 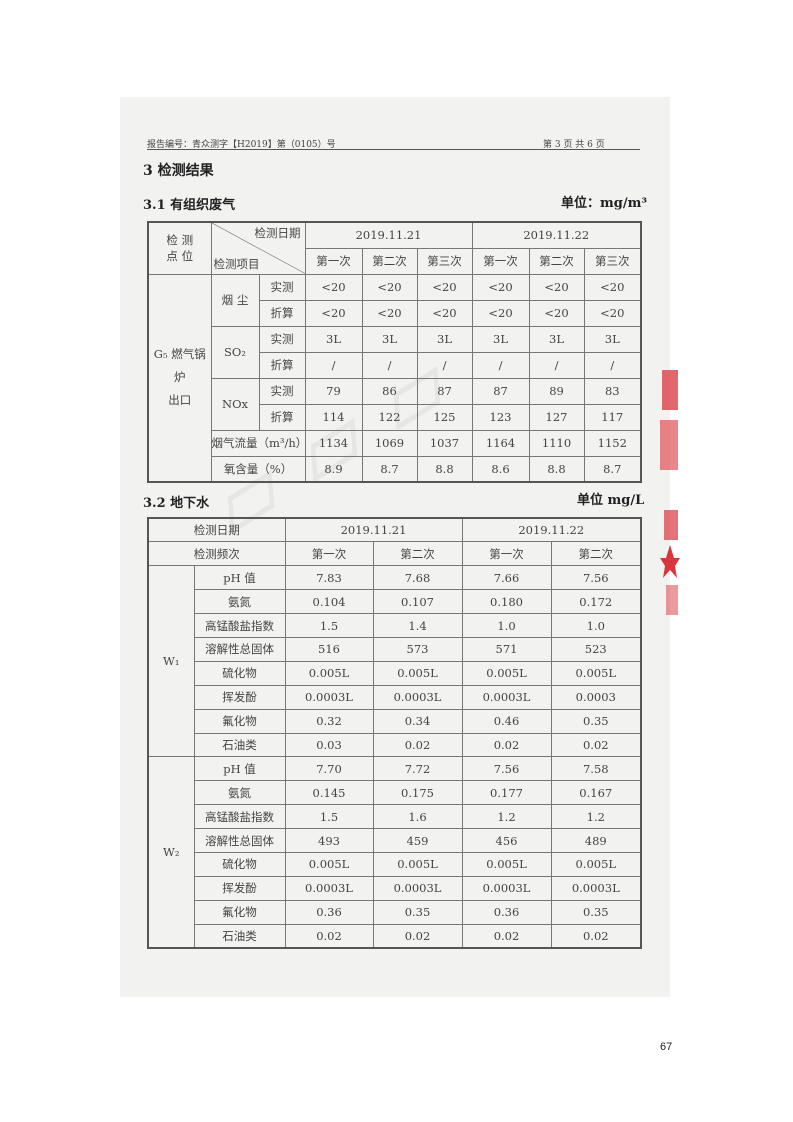 I want to click on item-name: 硫化物, so click(x=239, y=673).